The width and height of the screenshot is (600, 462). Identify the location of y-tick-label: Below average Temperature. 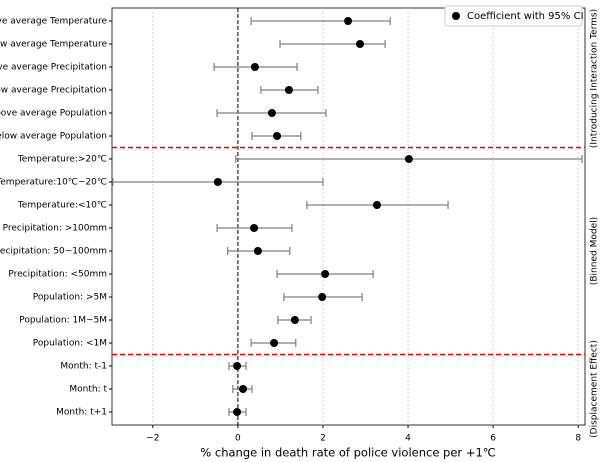
(53, 45).